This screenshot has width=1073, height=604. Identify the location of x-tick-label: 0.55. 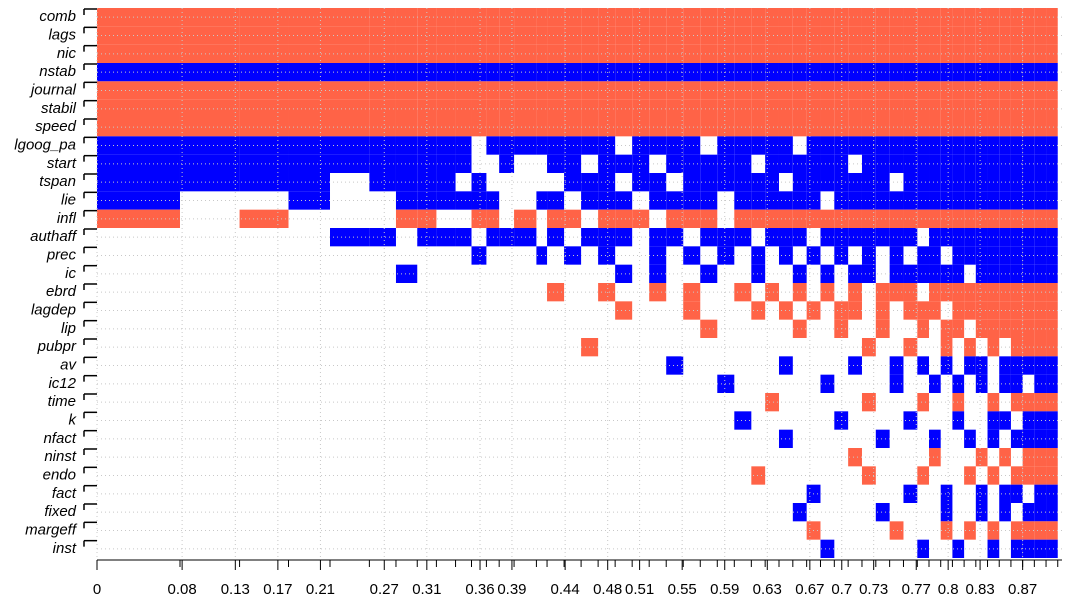
(682, 589).